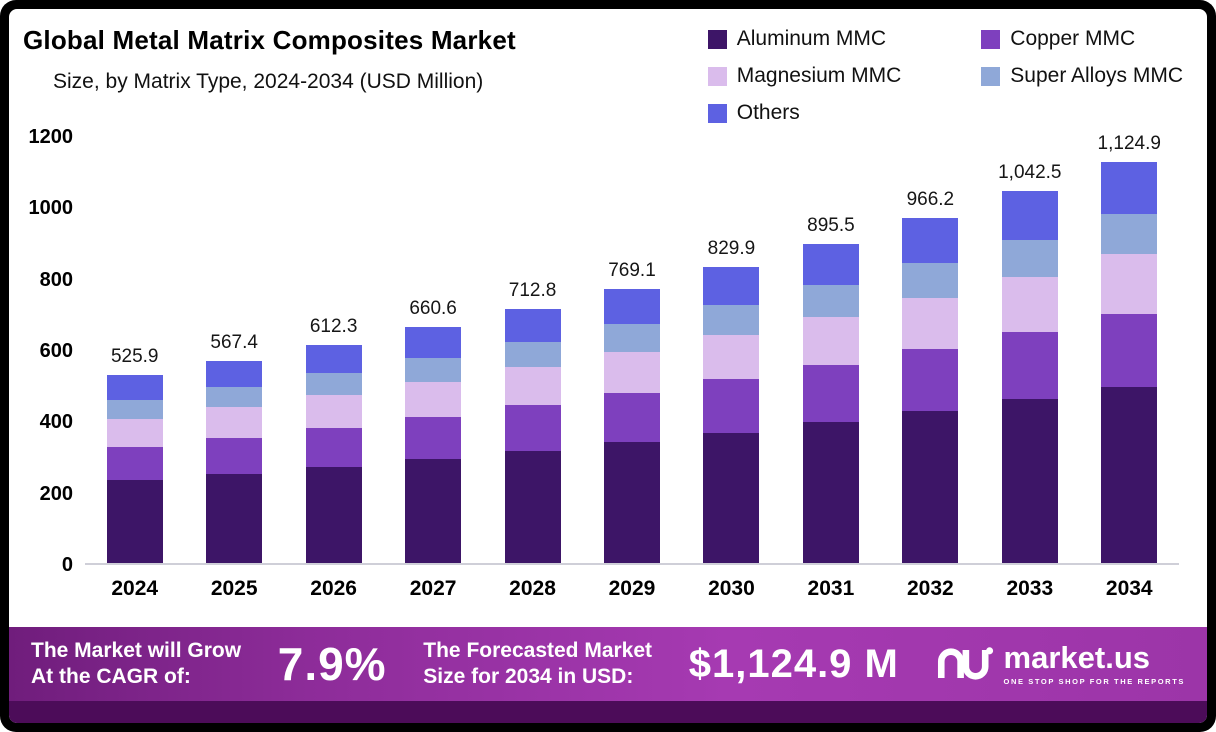 The height and width of the screenshot is (732, 1216). Describe the element at coordinates (53, 351) in the screenshot. I see `y-axis: 0 200 400 600 800 1000 1200` at that location.